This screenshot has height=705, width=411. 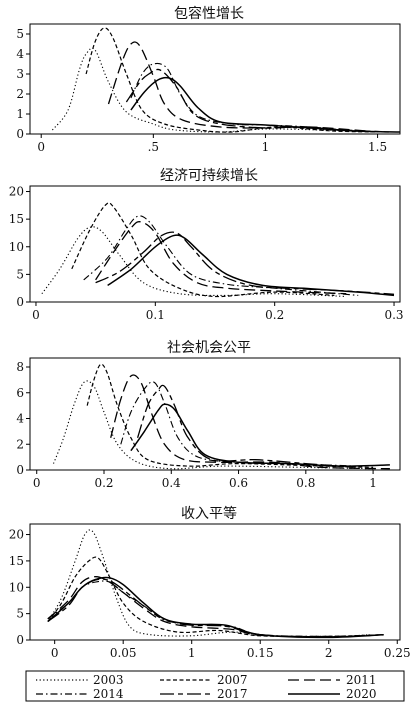 I want to click on x-tick-label: 2, so click(x=329, y=653).